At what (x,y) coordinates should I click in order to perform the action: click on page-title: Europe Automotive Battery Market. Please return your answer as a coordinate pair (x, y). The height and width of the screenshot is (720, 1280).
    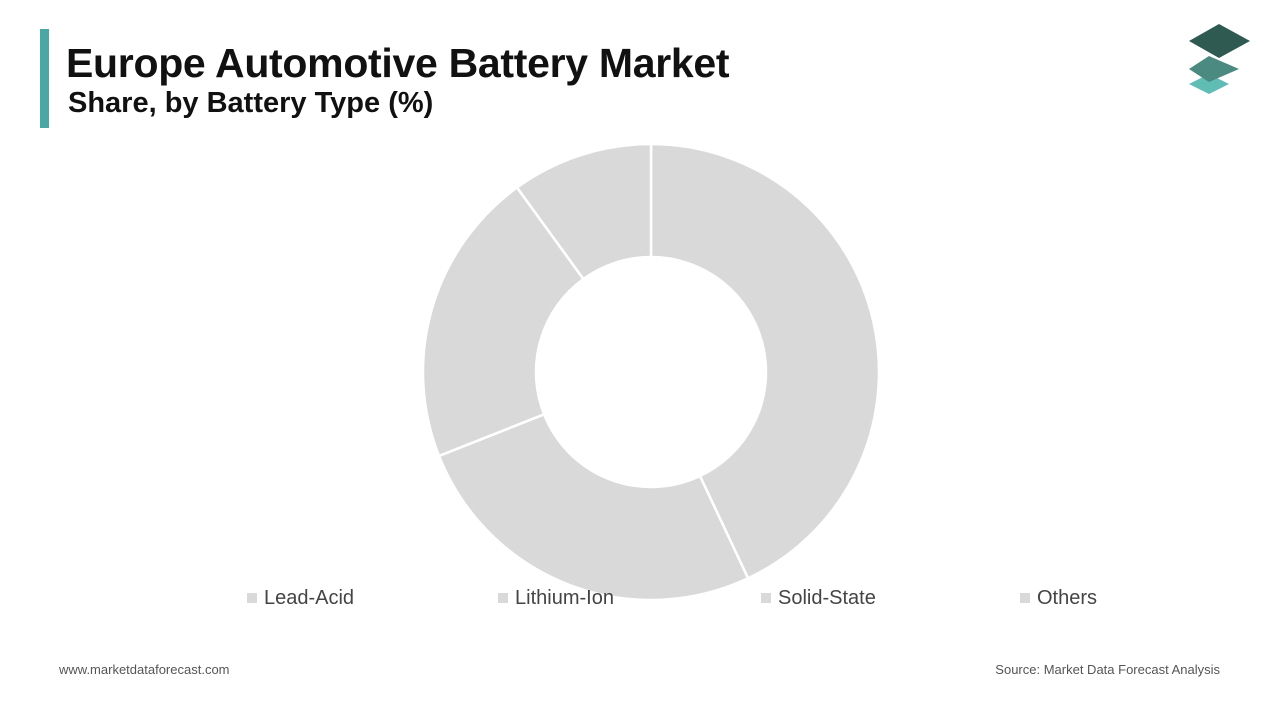
    Looking at the image, I should click on (398, 63).